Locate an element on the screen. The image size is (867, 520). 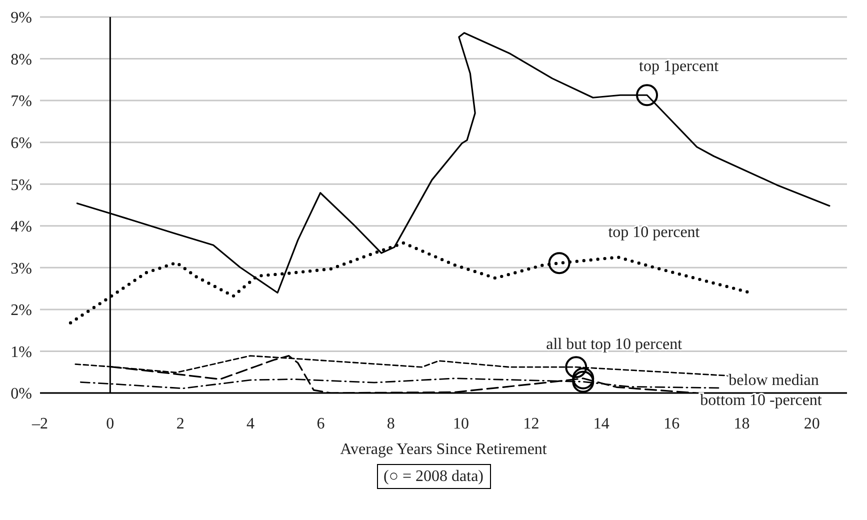
y-tick-label: 2% is located at coordinates (21, 311).